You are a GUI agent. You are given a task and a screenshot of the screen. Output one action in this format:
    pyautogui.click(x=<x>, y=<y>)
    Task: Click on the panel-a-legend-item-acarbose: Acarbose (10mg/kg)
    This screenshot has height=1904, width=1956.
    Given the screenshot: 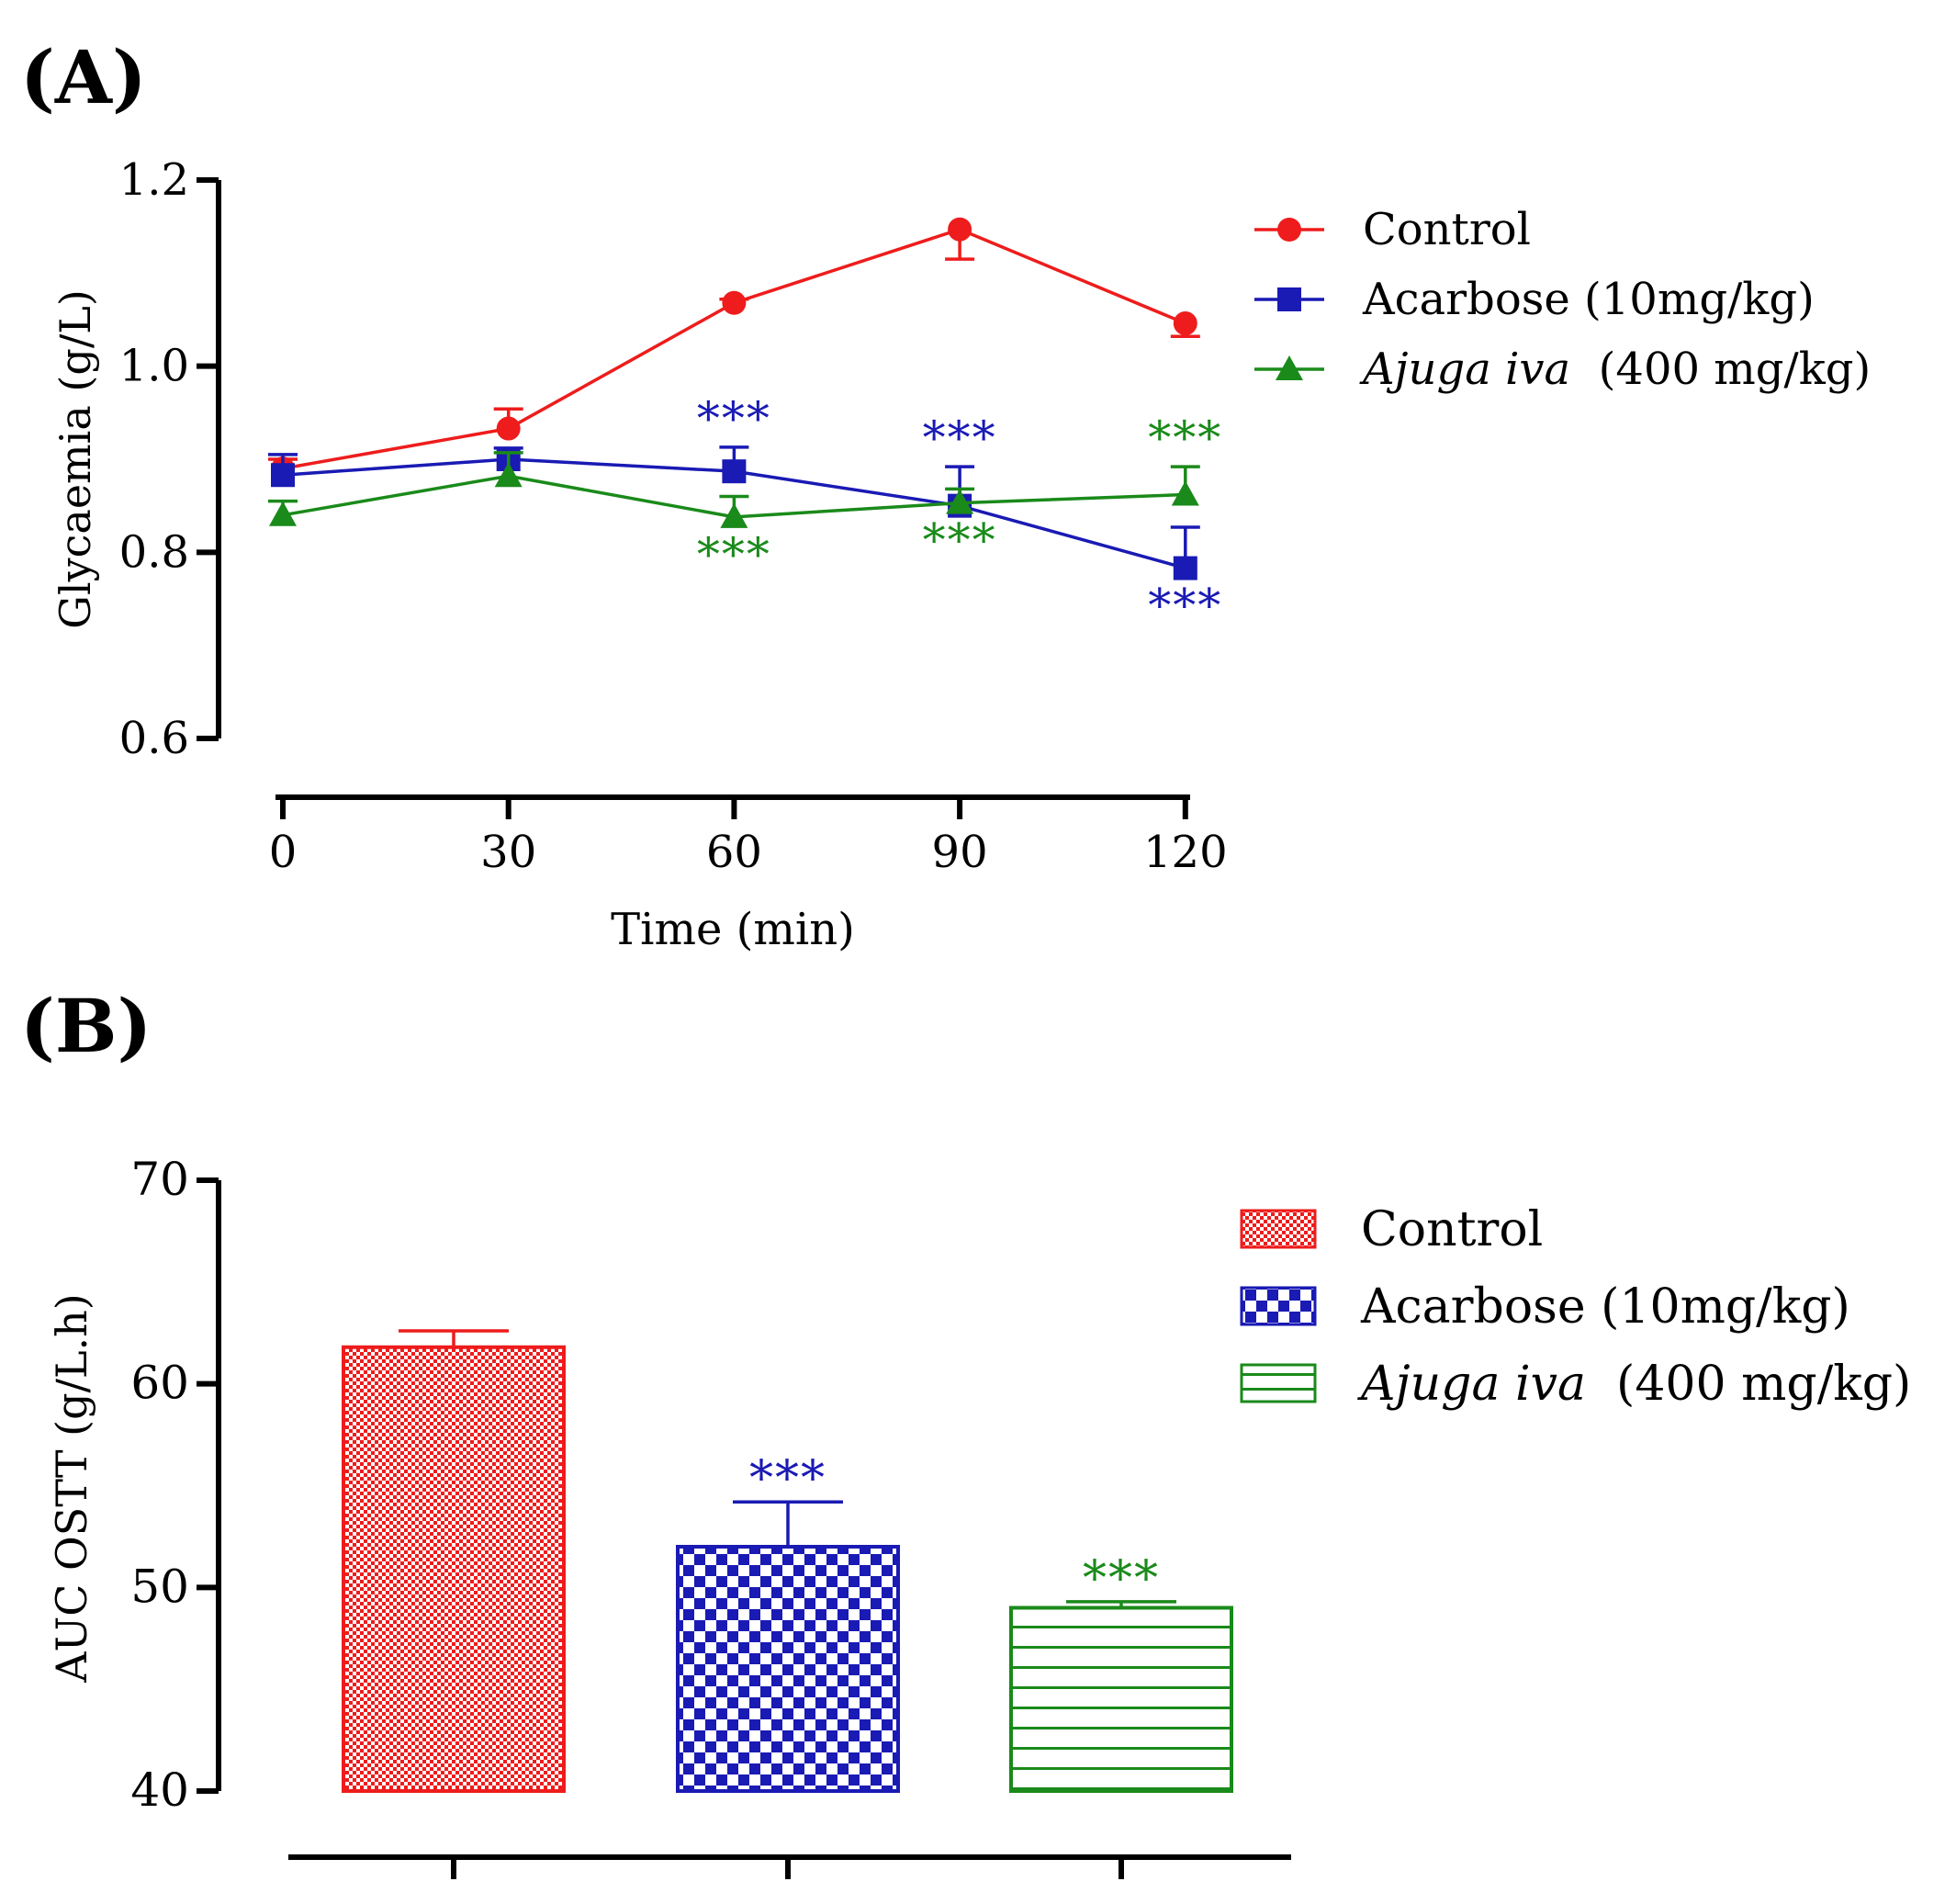 What is the action you would take?
    pyautogui.click(x=1534, y=299)
    